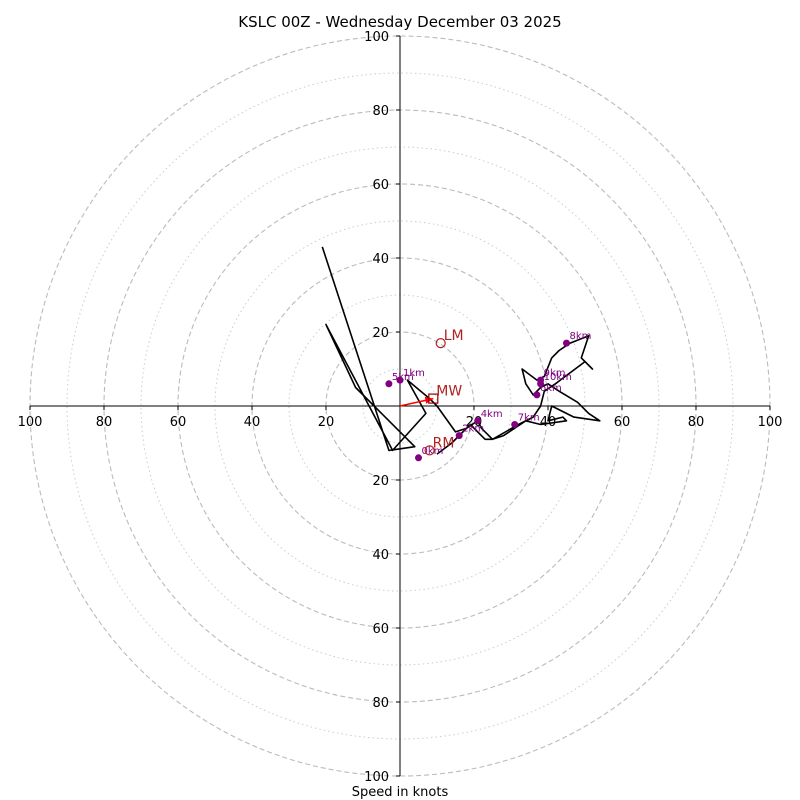  Describe the element at coordinates (515, 424) in the screenshot. I see `height-marker-7km` at that location.